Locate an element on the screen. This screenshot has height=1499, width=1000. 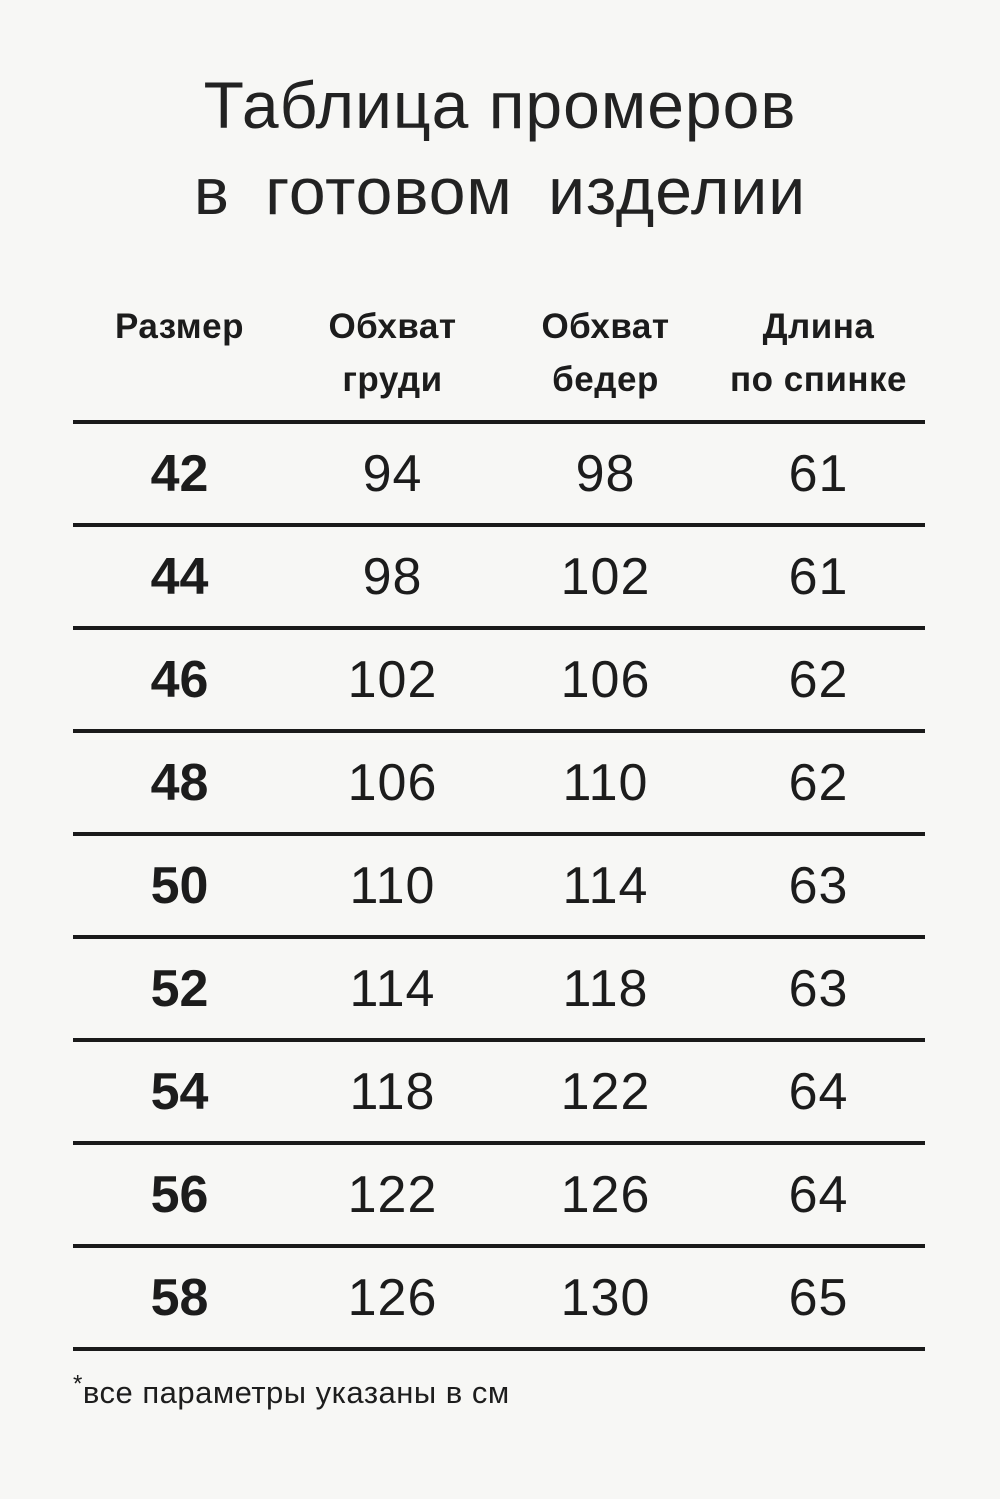
size-cell: 54 is located at coordinates (179, 1091).